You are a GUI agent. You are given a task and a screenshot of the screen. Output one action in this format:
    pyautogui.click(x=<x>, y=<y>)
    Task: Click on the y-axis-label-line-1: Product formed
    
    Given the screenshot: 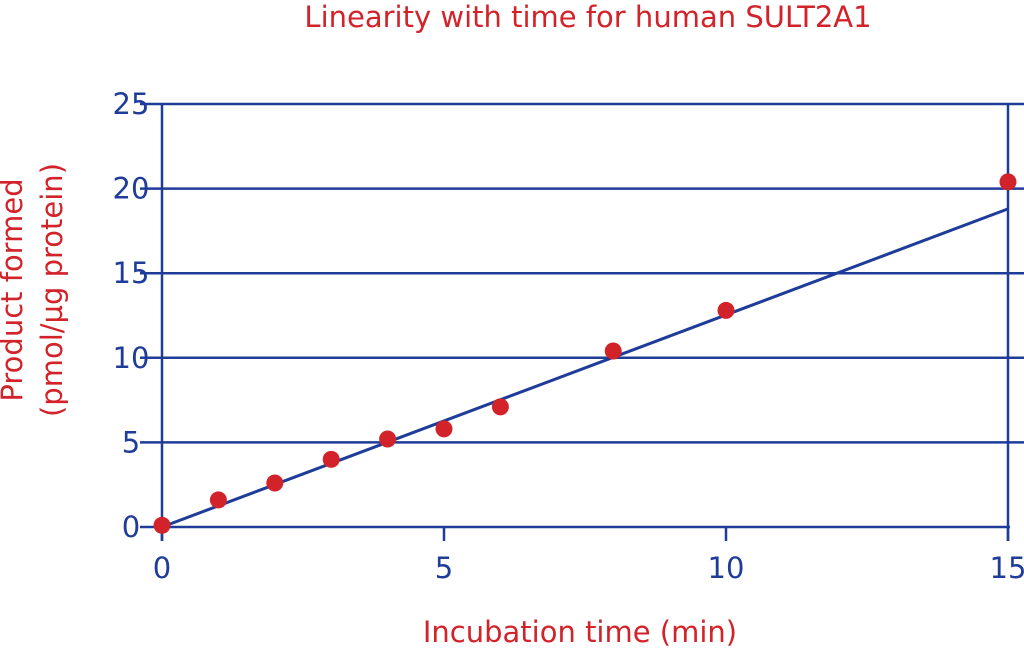 What is the action you would take?
    pyautogui.click(x=14, y=289)
    